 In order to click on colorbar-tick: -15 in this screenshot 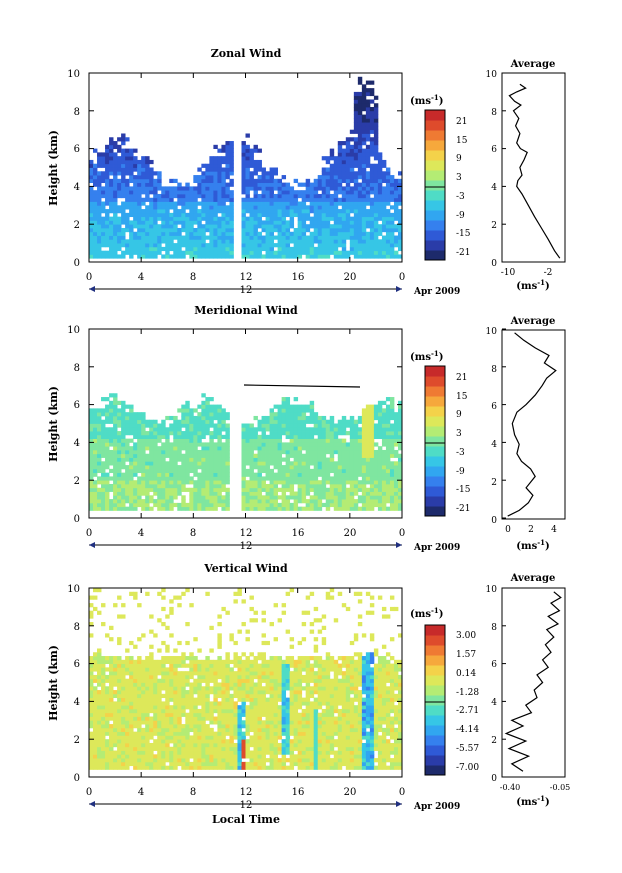, I will do `click(463, 490)`.